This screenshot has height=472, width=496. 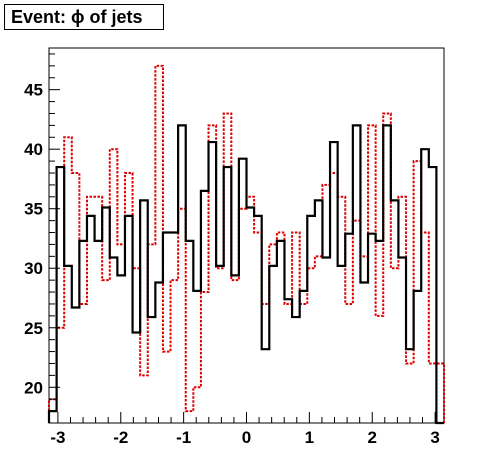 What do you see at coordinates (33, 149) in the screenshot?
I see `y-tick-label: 40` at bounding box center [33, 149].